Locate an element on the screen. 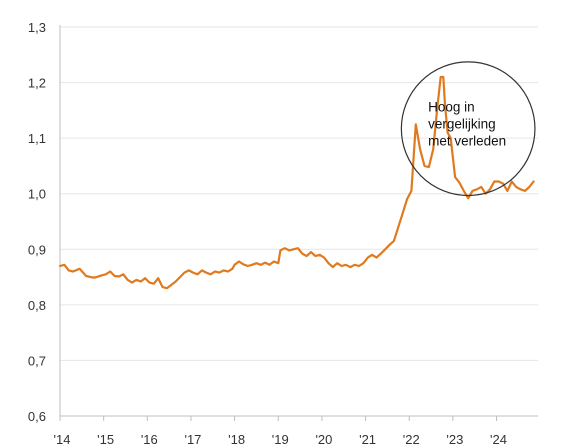  x-tick-label: '23 is located at coordinates (454, 439).